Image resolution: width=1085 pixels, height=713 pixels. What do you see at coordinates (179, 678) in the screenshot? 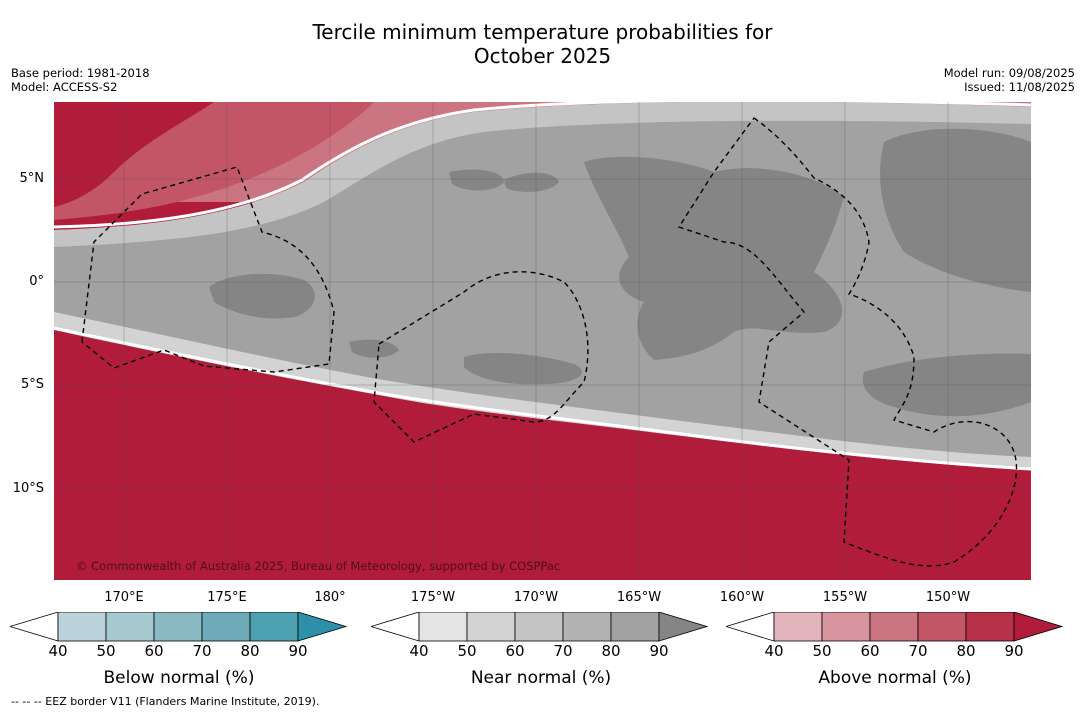
I see `legend-label-below: Below normal (%)` at bounding box center [179, 678].